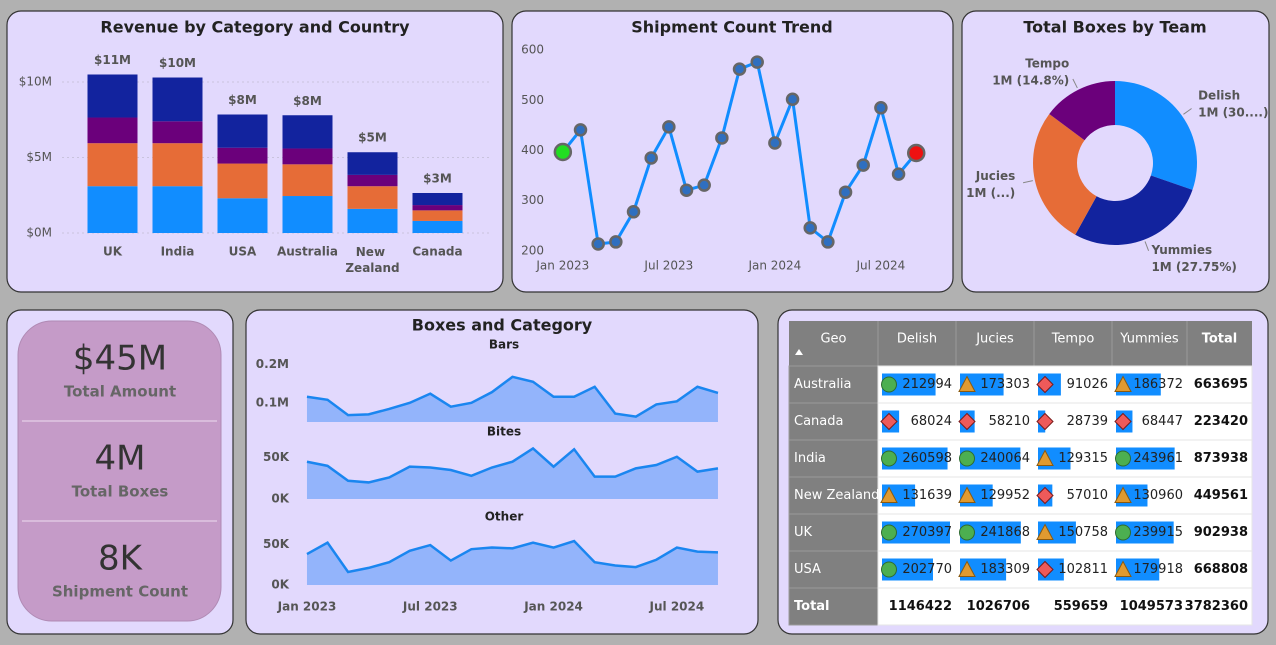 This screenshot has height=645, width=1276. What do you see at coordinates (255, 27) in the screenshot?
I see `chart-title: Revenue by Category and Country` at bounding box center [255, 27].